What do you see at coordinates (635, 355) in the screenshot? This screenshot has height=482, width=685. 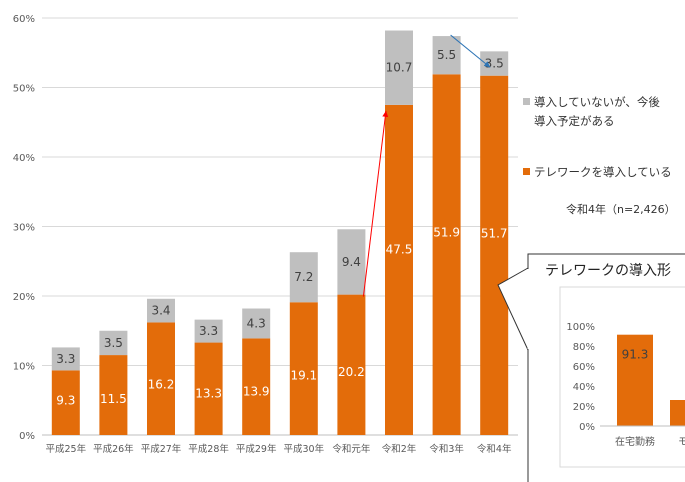 I see `inset-data-label: 91.3` at bounding box center [635, 355].